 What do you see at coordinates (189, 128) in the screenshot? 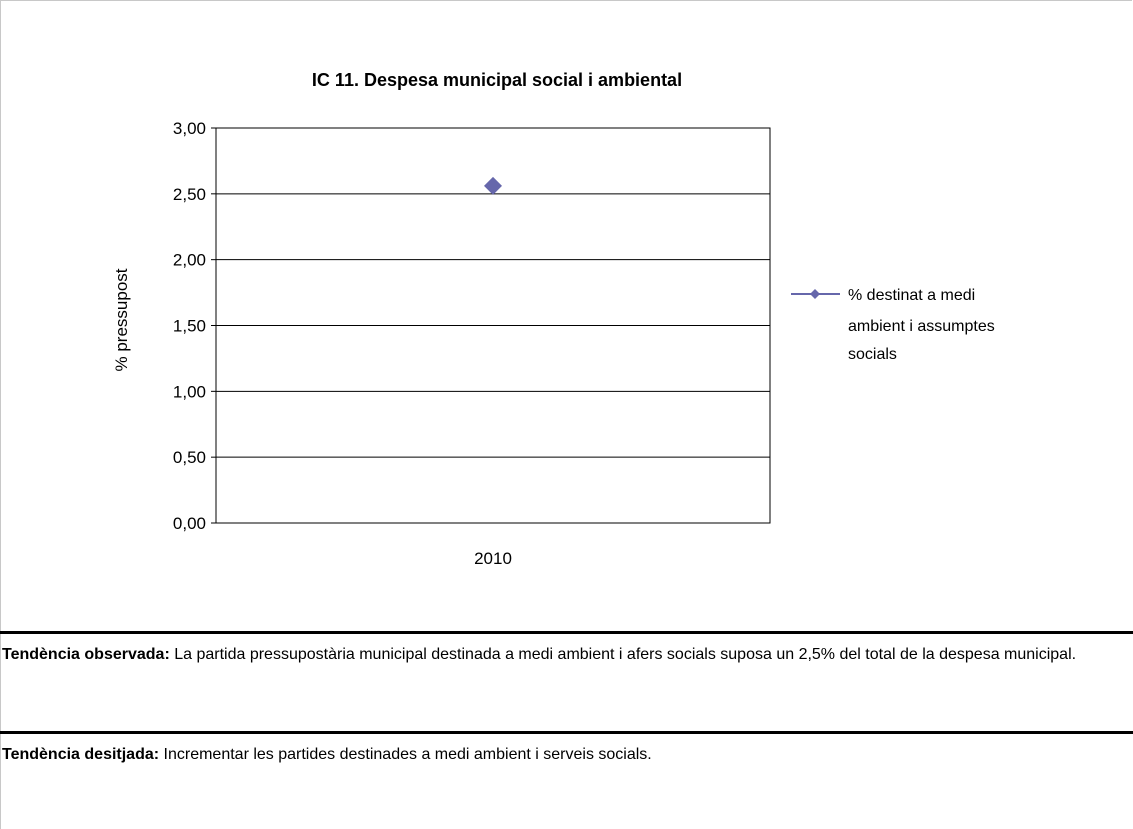
I see `y-tick-label: 3,00` at bounding box center [189, 128].